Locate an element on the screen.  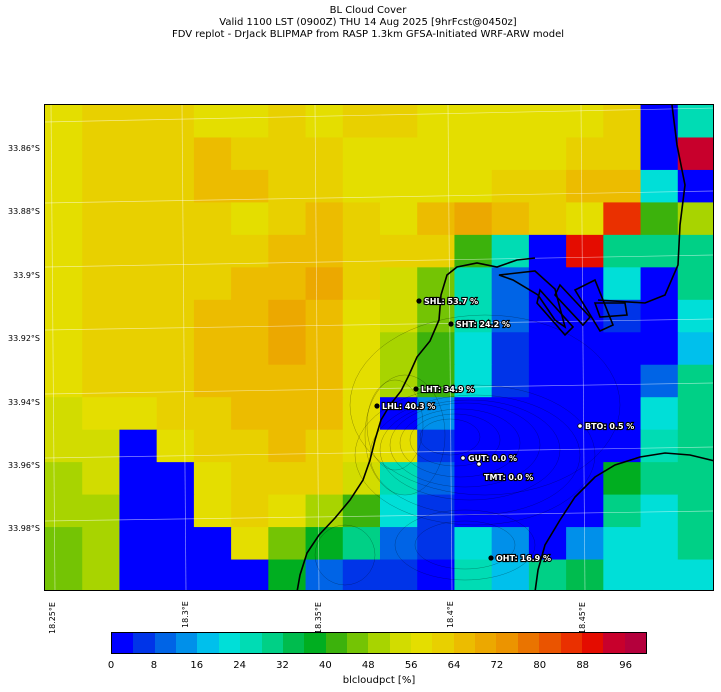
station-dot is located at coordinates (491, 558).